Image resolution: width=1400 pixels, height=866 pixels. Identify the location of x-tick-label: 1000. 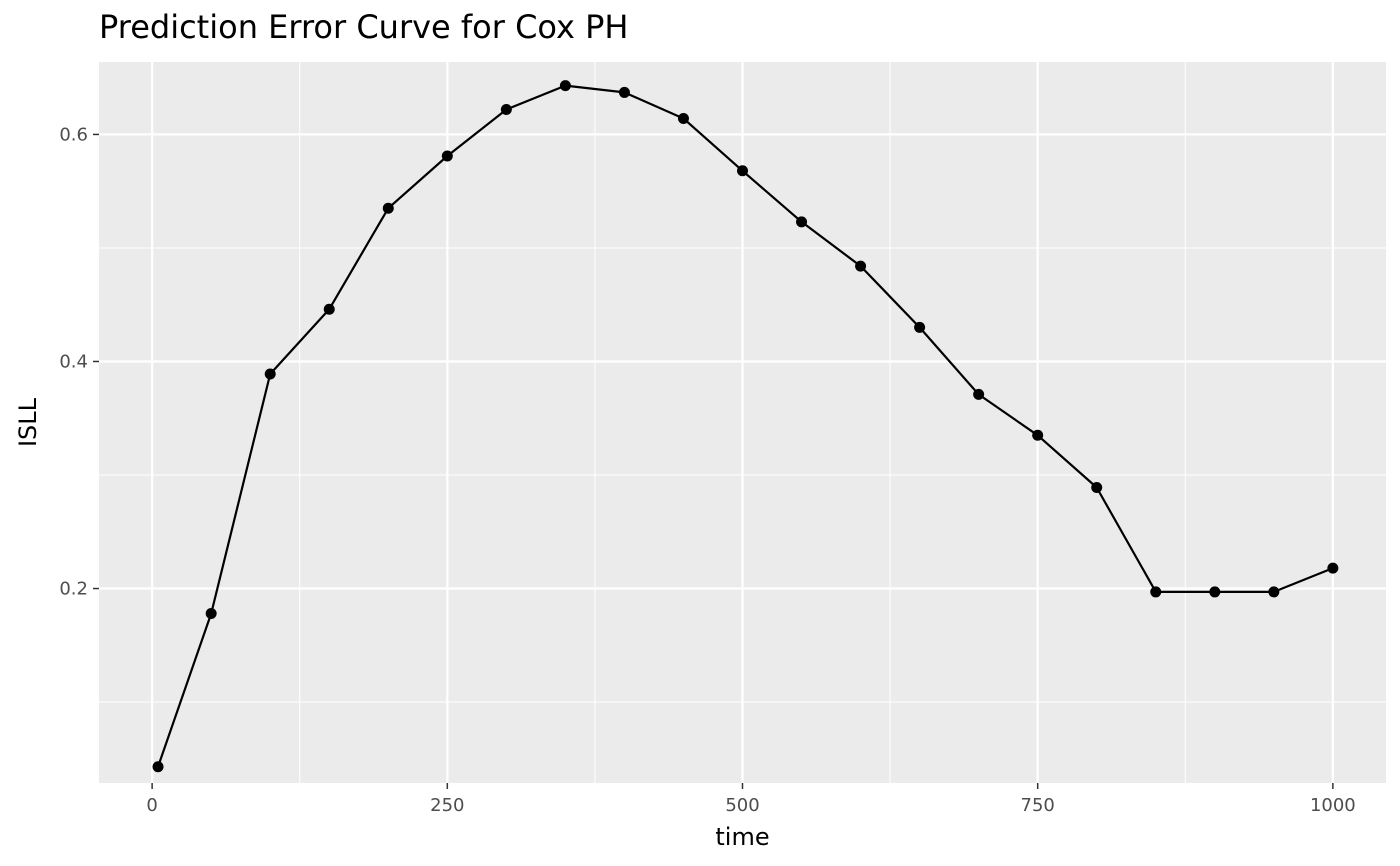
(1333, 805).